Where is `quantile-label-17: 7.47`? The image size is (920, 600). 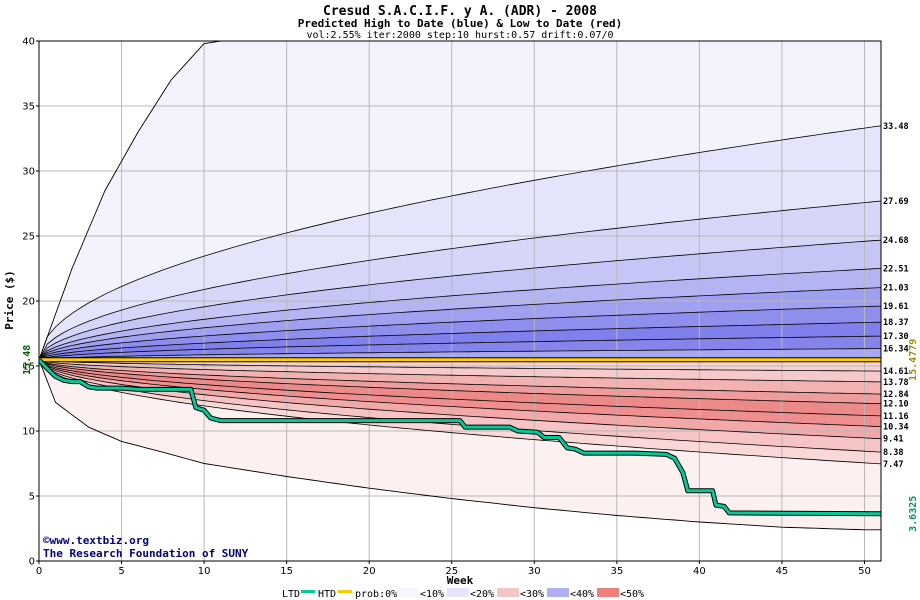
quantile-label-17: 7.47 is located at coordinates (893, 465).